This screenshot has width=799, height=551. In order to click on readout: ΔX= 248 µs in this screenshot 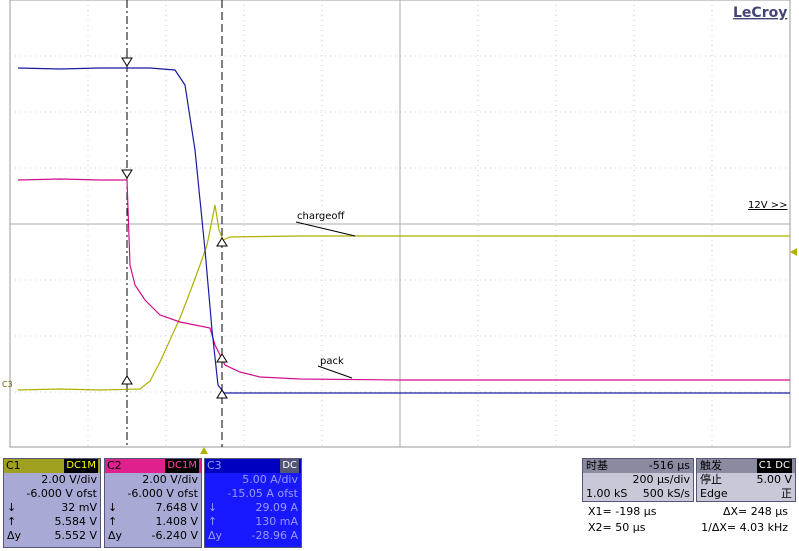, I will do `click(755, 511)`.